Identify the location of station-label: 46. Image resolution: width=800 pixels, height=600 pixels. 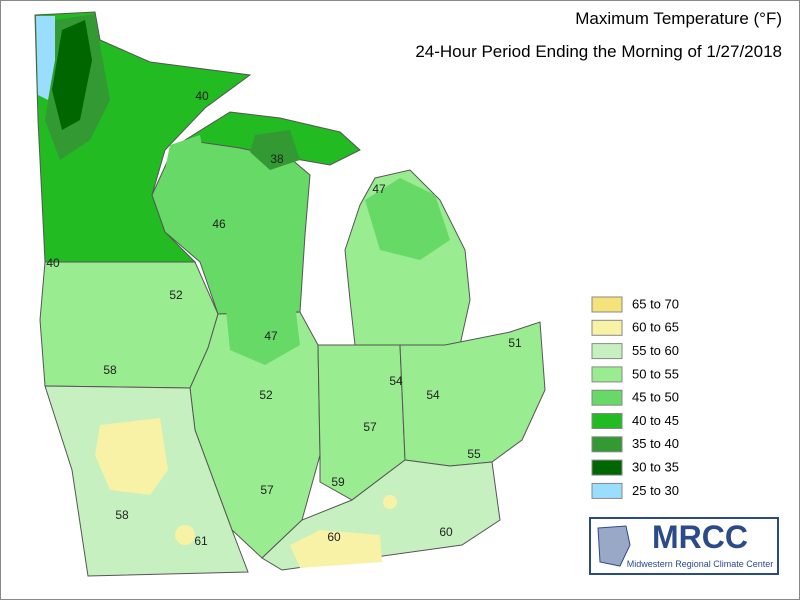
(219, 224).